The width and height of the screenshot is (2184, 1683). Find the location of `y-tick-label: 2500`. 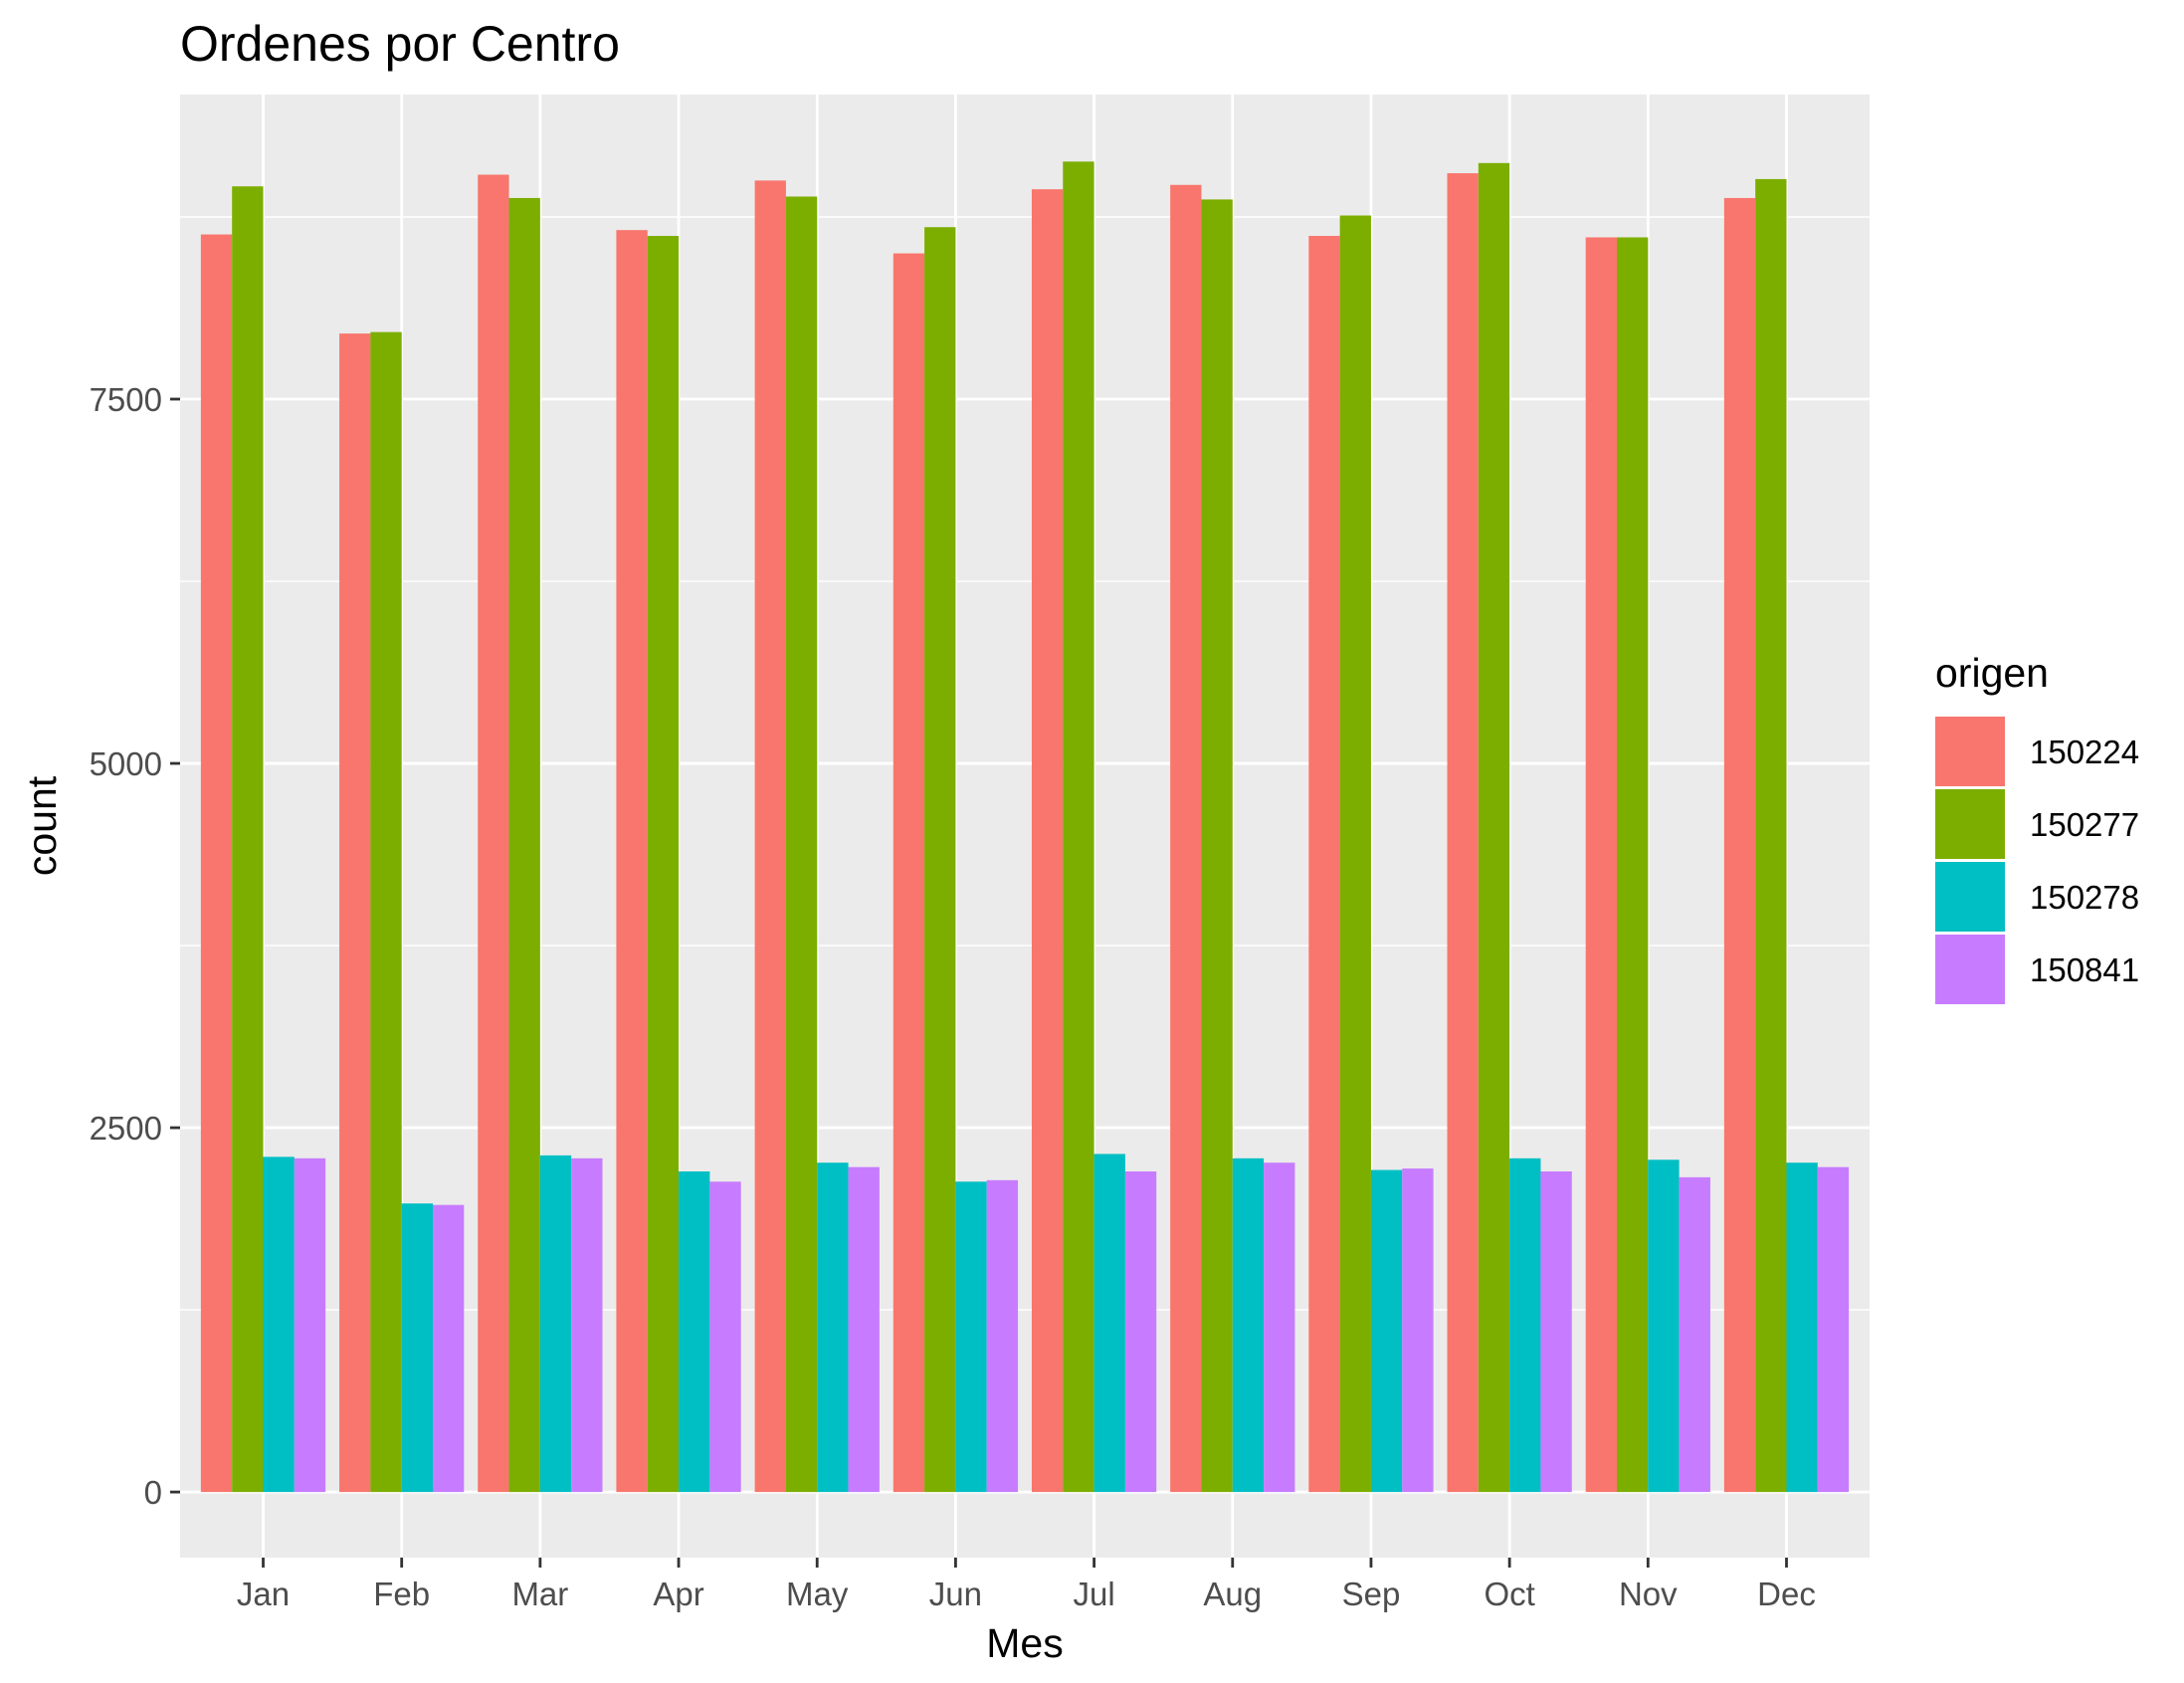

y-tick-label: 2500 is located at coordinates (126, 1128).